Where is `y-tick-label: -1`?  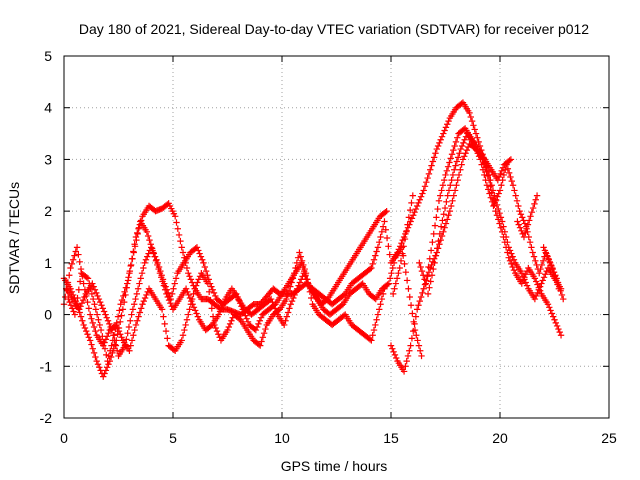 y-tick-label: -1 is located at coordinates (46, 366).